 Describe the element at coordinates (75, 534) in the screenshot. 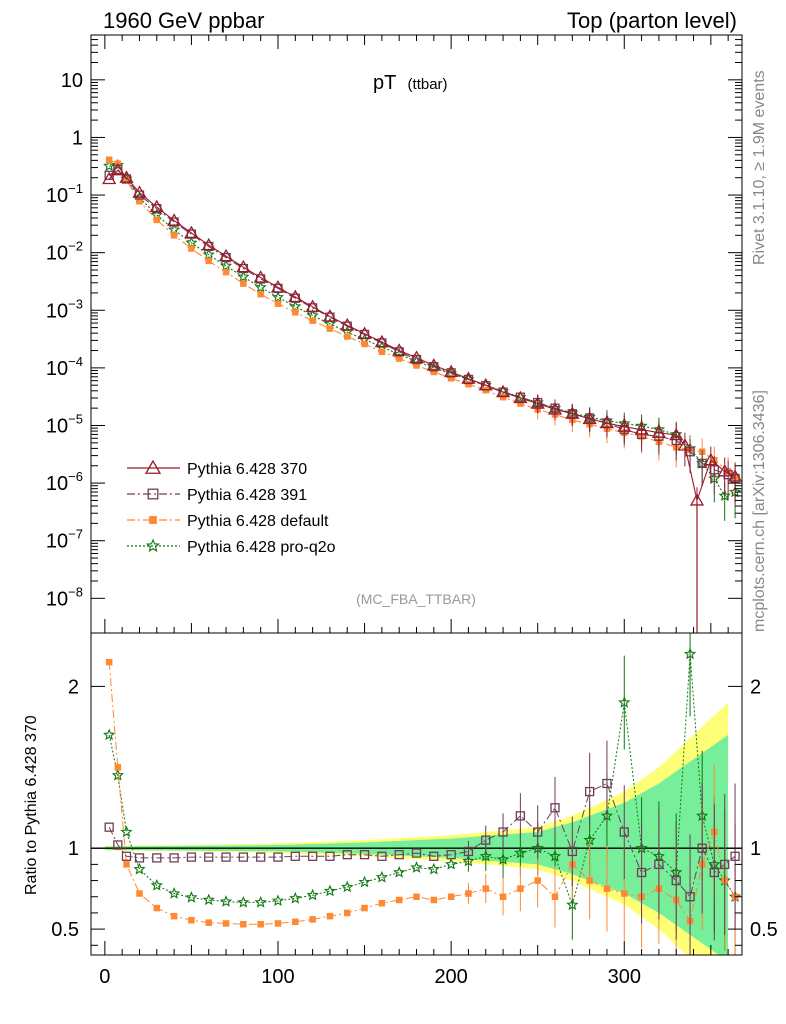

I see `tick-exponent: −7` at that location.